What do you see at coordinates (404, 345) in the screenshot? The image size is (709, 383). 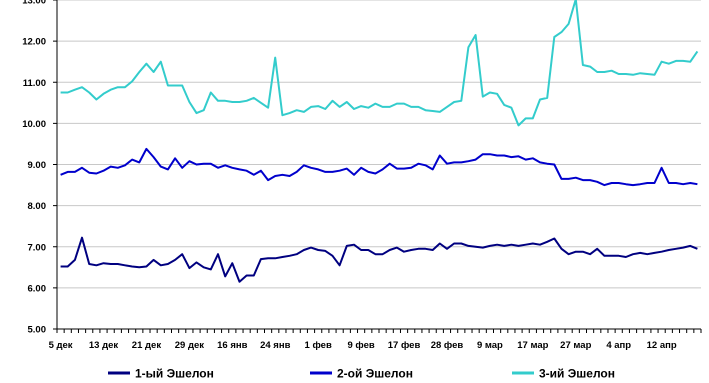 I see `x-tick-label: 17 фев` at bounding box center [404, 345].